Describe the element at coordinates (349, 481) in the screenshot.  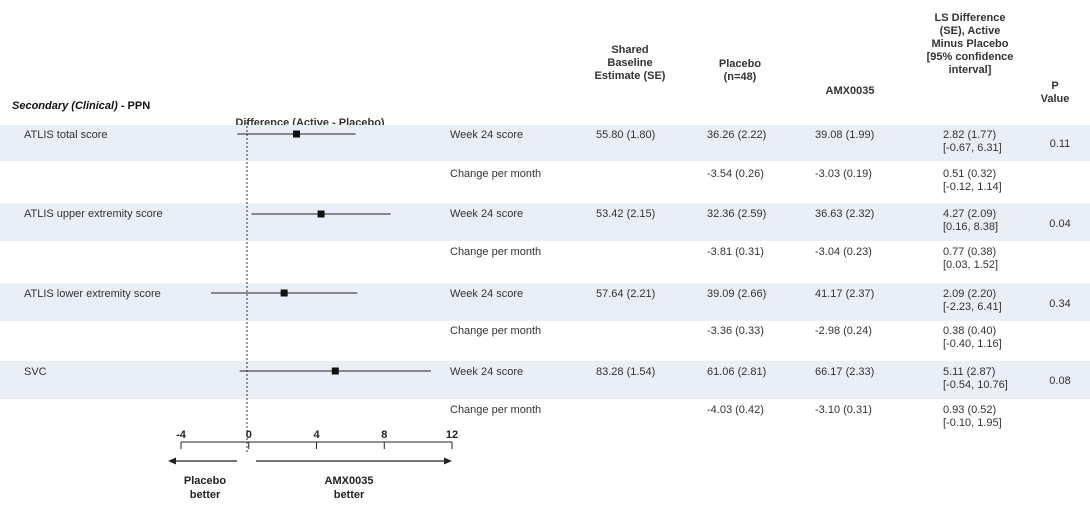
I see `amx-better-label-line1: AMX0035` at that location.